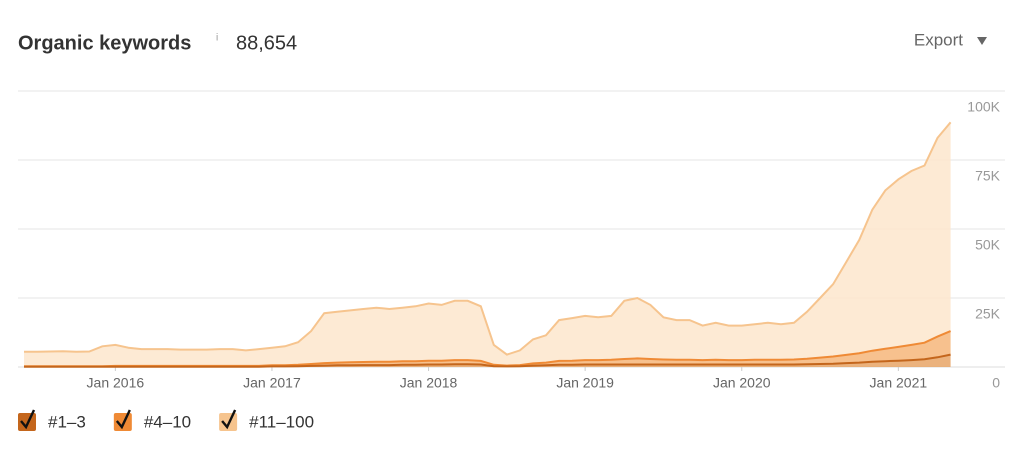 The height and width of the screenshot is (453, 1024). I want to click on legend-label: #4–10, so click(167, 421).